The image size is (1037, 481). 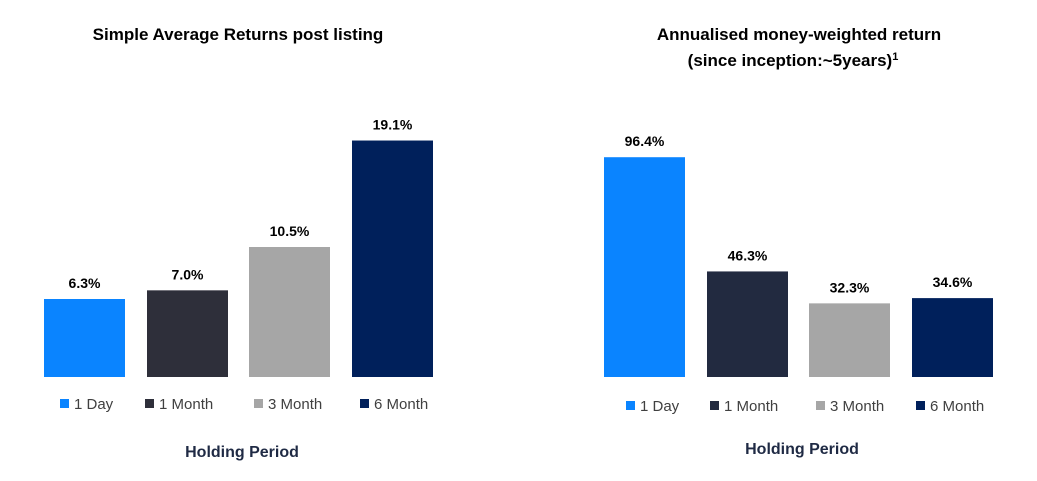 What do you see at coordinates (805, 406) in the screenshot?
I see `chart-right-legend: 1 Day 1 Month 3 Month 6 Month` at bounding box center [805, 406].